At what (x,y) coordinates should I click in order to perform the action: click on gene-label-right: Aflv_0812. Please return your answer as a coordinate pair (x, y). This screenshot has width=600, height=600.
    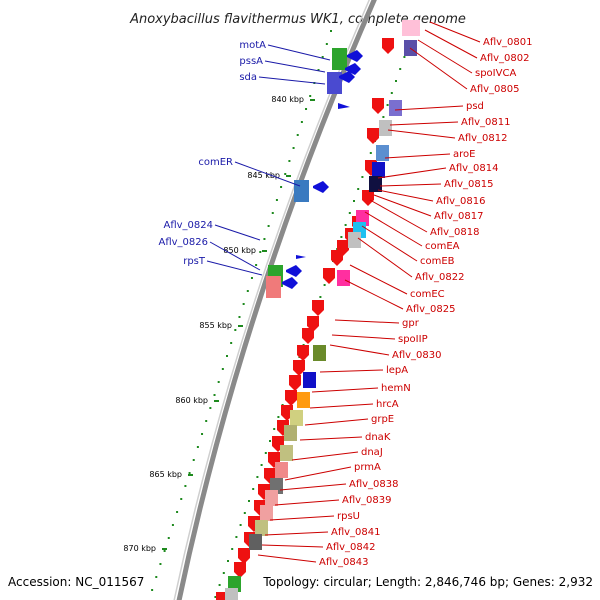
    Looking at the image, I should click on (483, 138).